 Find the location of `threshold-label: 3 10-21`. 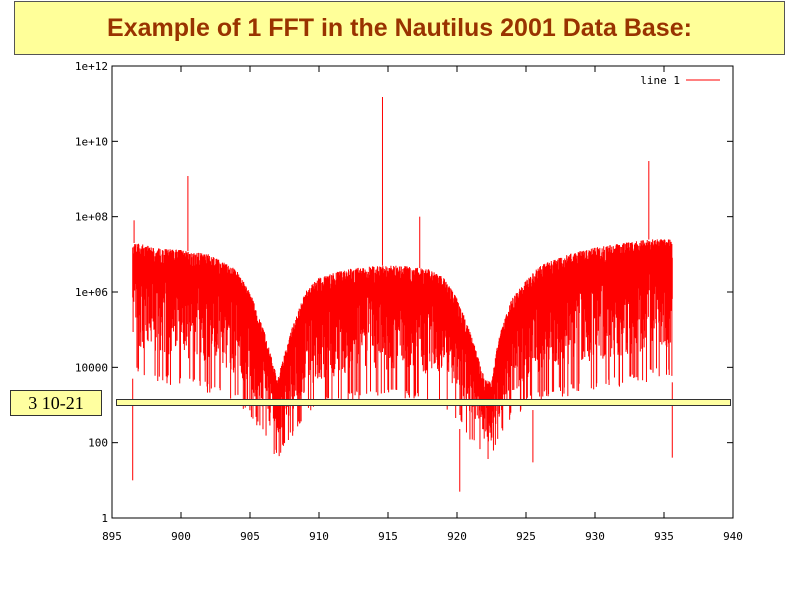

threshold-label: 3 10-21 is located at coordinates (56, 403).